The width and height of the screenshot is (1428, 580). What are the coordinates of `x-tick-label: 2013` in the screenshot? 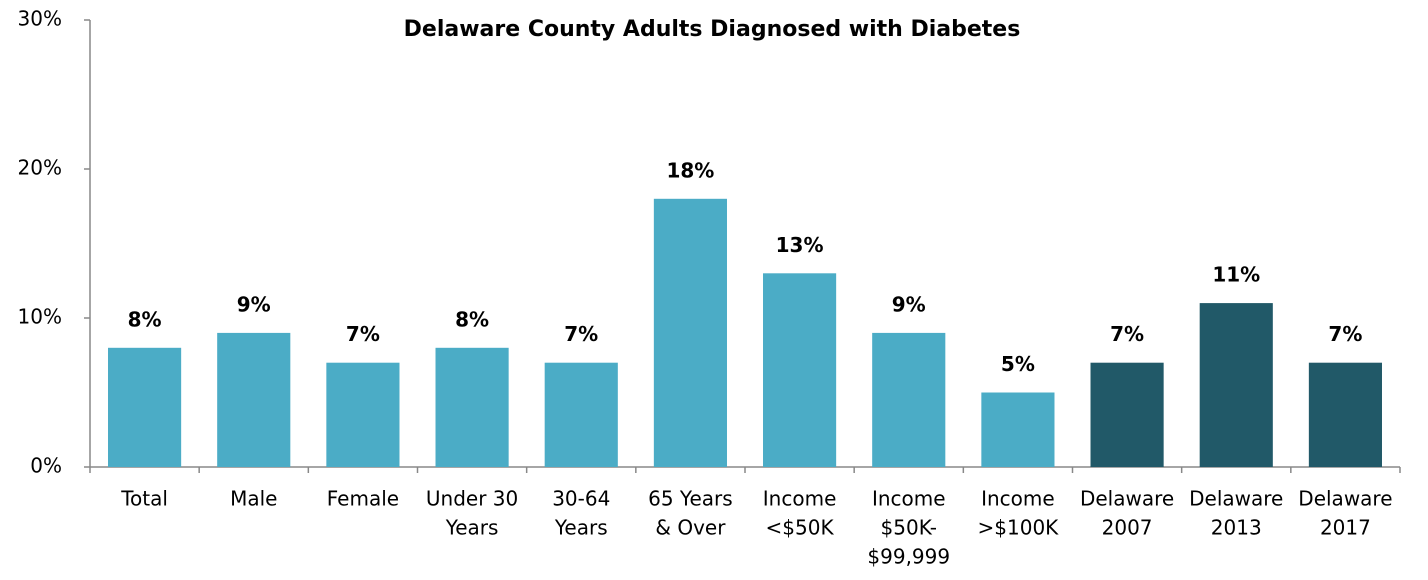 It's located at (1236, 528).